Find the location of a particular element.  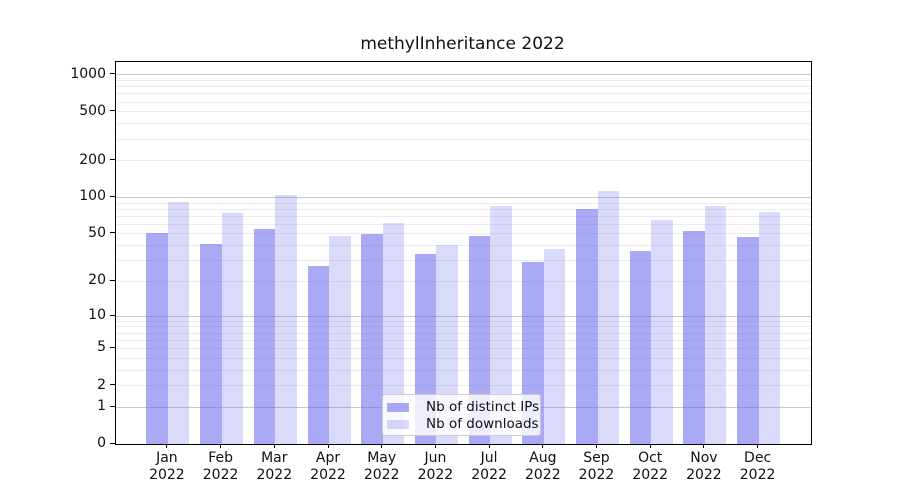

y-tick-label: 200 is located at coordinates (92, 159).